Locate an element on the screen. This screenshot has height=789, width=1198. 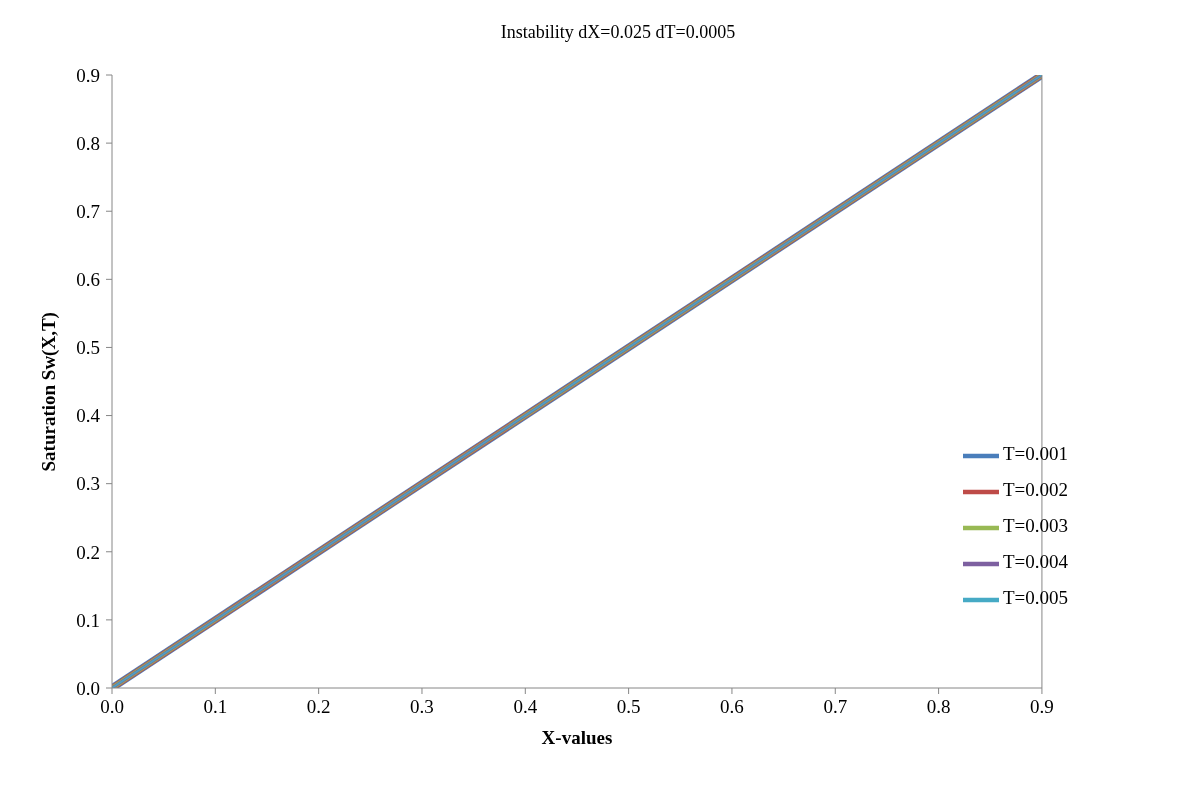
x-tick-label: 0.2 is located at coordinates (318, 707).